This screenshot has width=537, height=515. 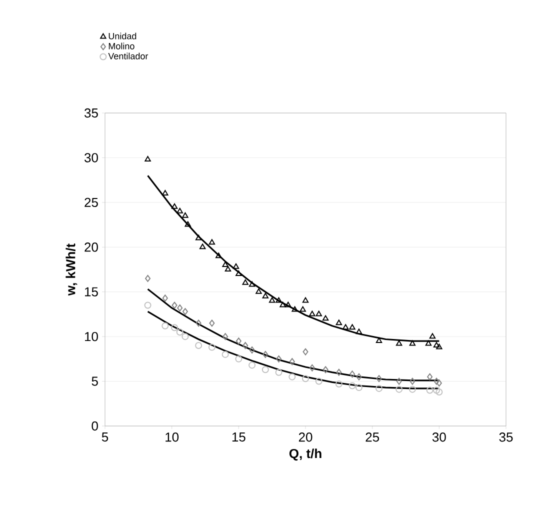 What do you see at coordinates (128, 56) in the screenshot?
I see `legend-label: Ventilador` at bounding box center [128, 56].